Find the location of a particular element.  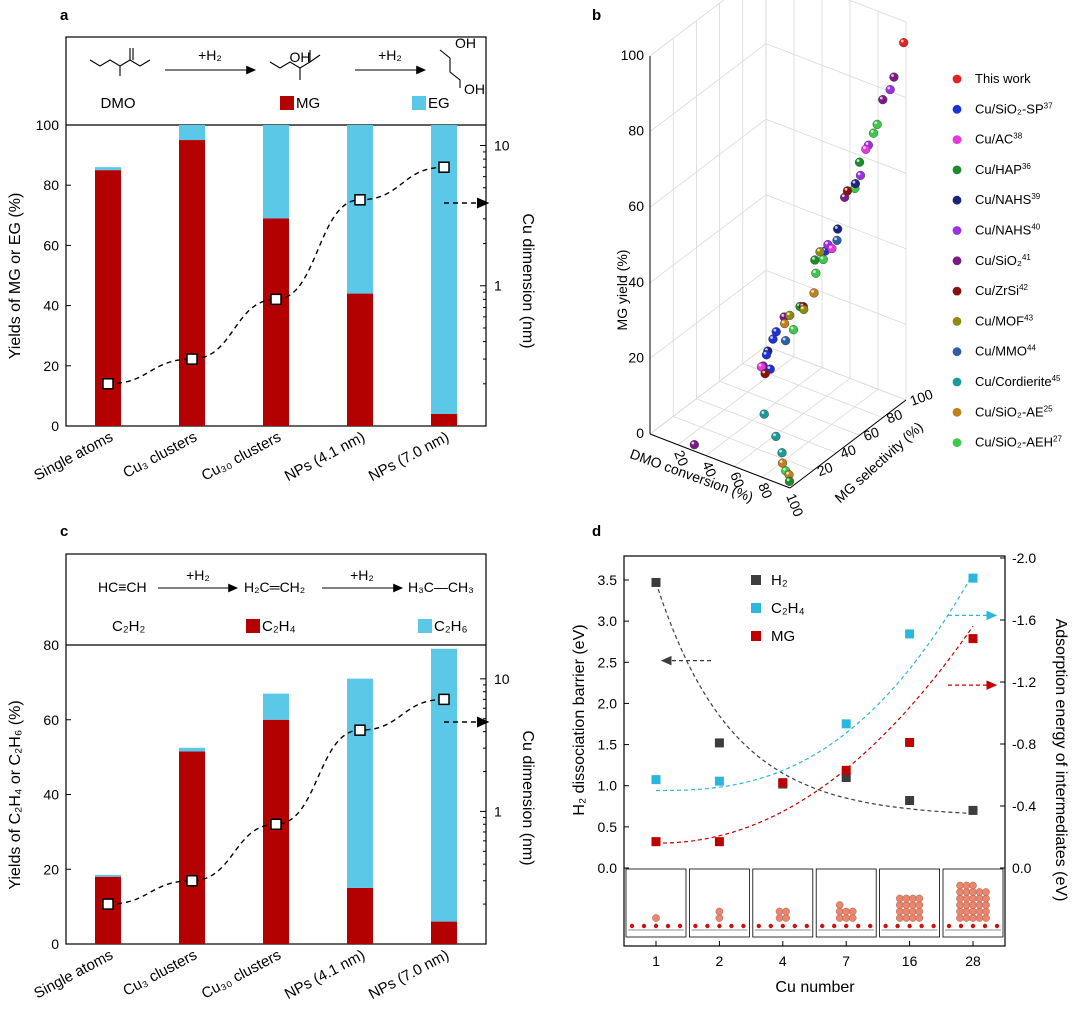

legend-marker-cu-sio₂-6 is located at coordinates (957, 261).